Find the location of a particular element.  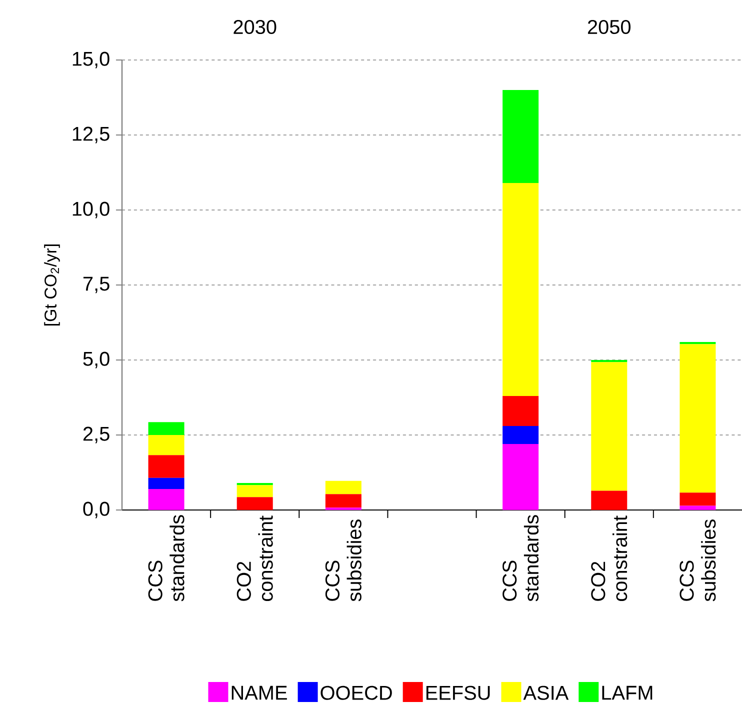

y-tick-label: 0,0 is located at coordinates (96, 510).